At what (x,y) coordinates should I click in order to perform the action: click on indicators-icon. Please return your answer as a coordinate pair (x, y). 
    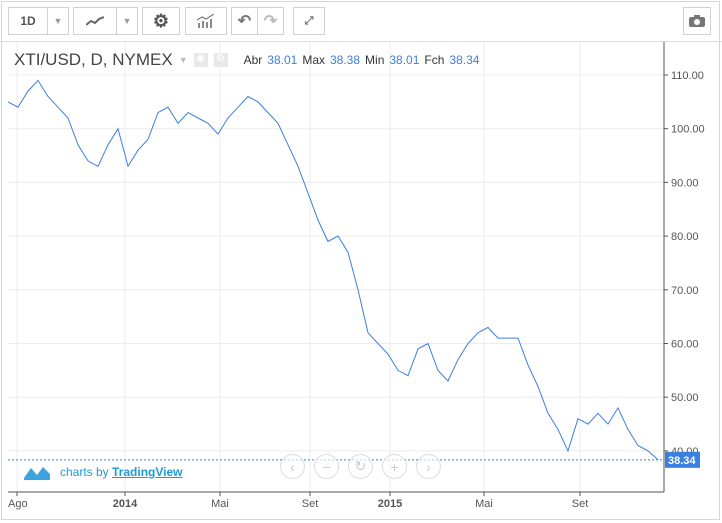
    Looking at the image, I should click on (206, 21).